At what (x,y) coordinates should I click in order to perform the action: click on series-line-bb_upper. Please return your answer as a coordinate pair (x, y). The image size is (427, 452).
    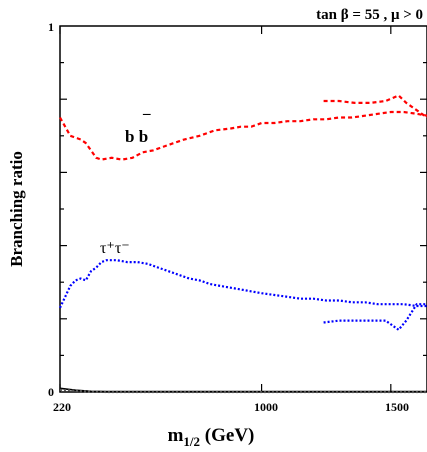
    Looking at the image, I should click on (375, 106).